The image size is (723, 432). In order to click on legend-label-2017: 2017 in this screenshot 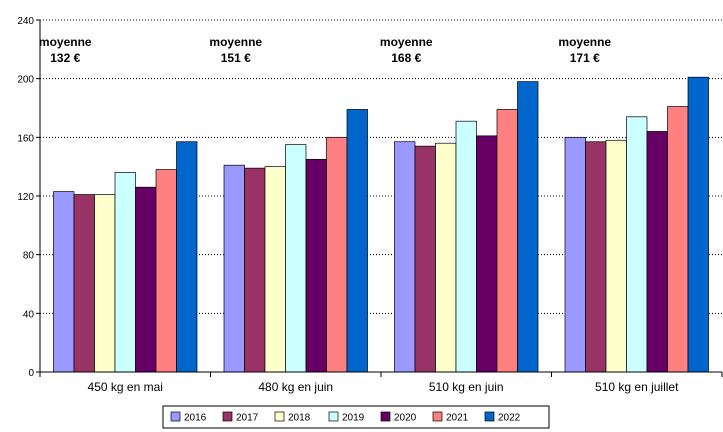, I will do `click(247, 418)`.